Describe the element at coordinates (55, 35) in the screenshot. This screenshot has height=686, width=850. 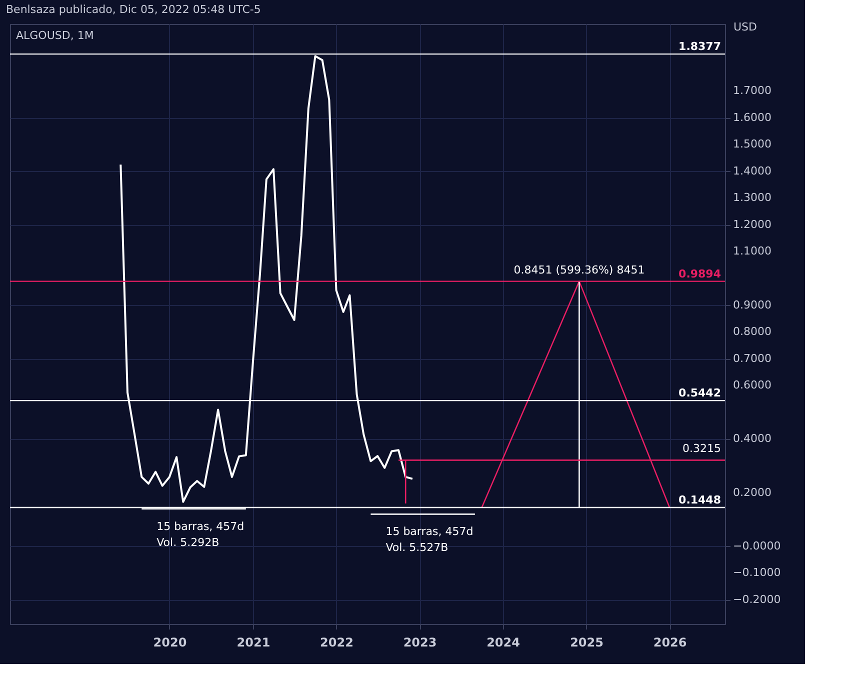
I see `text: ALGOUSD, 1M` at that location.